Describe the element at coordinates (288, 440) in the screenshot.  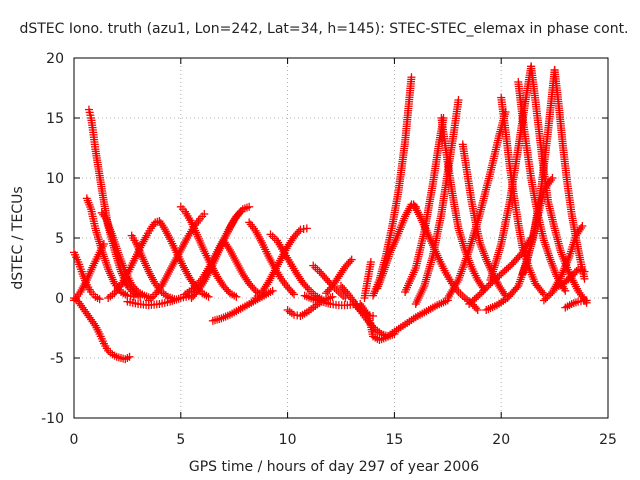
I see `x-tick-label: 10` at that location.